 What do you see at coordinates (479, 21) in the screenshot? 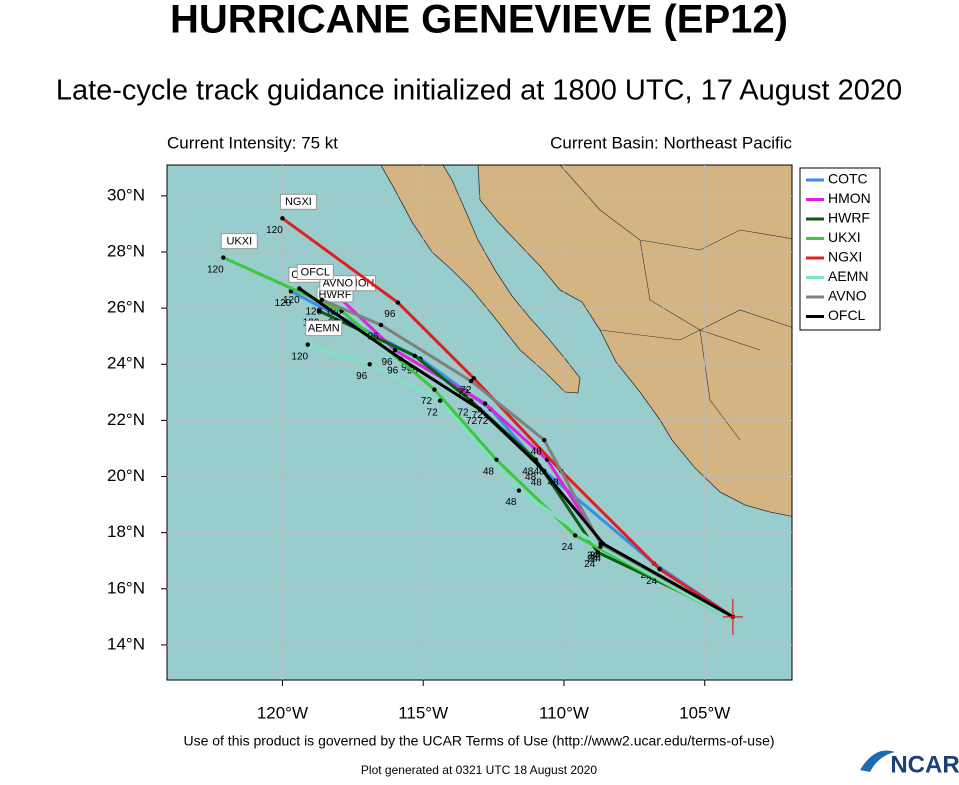
I see `chart-title: HURRICANE GENEVIEVE (EP12)` at bounding box center [479, 21].